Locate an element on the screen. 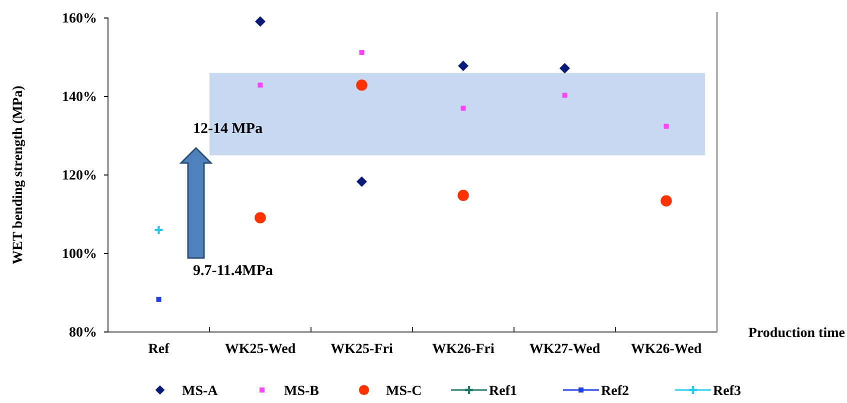  legend-label: MS-A is located at coordinates (200, 391).